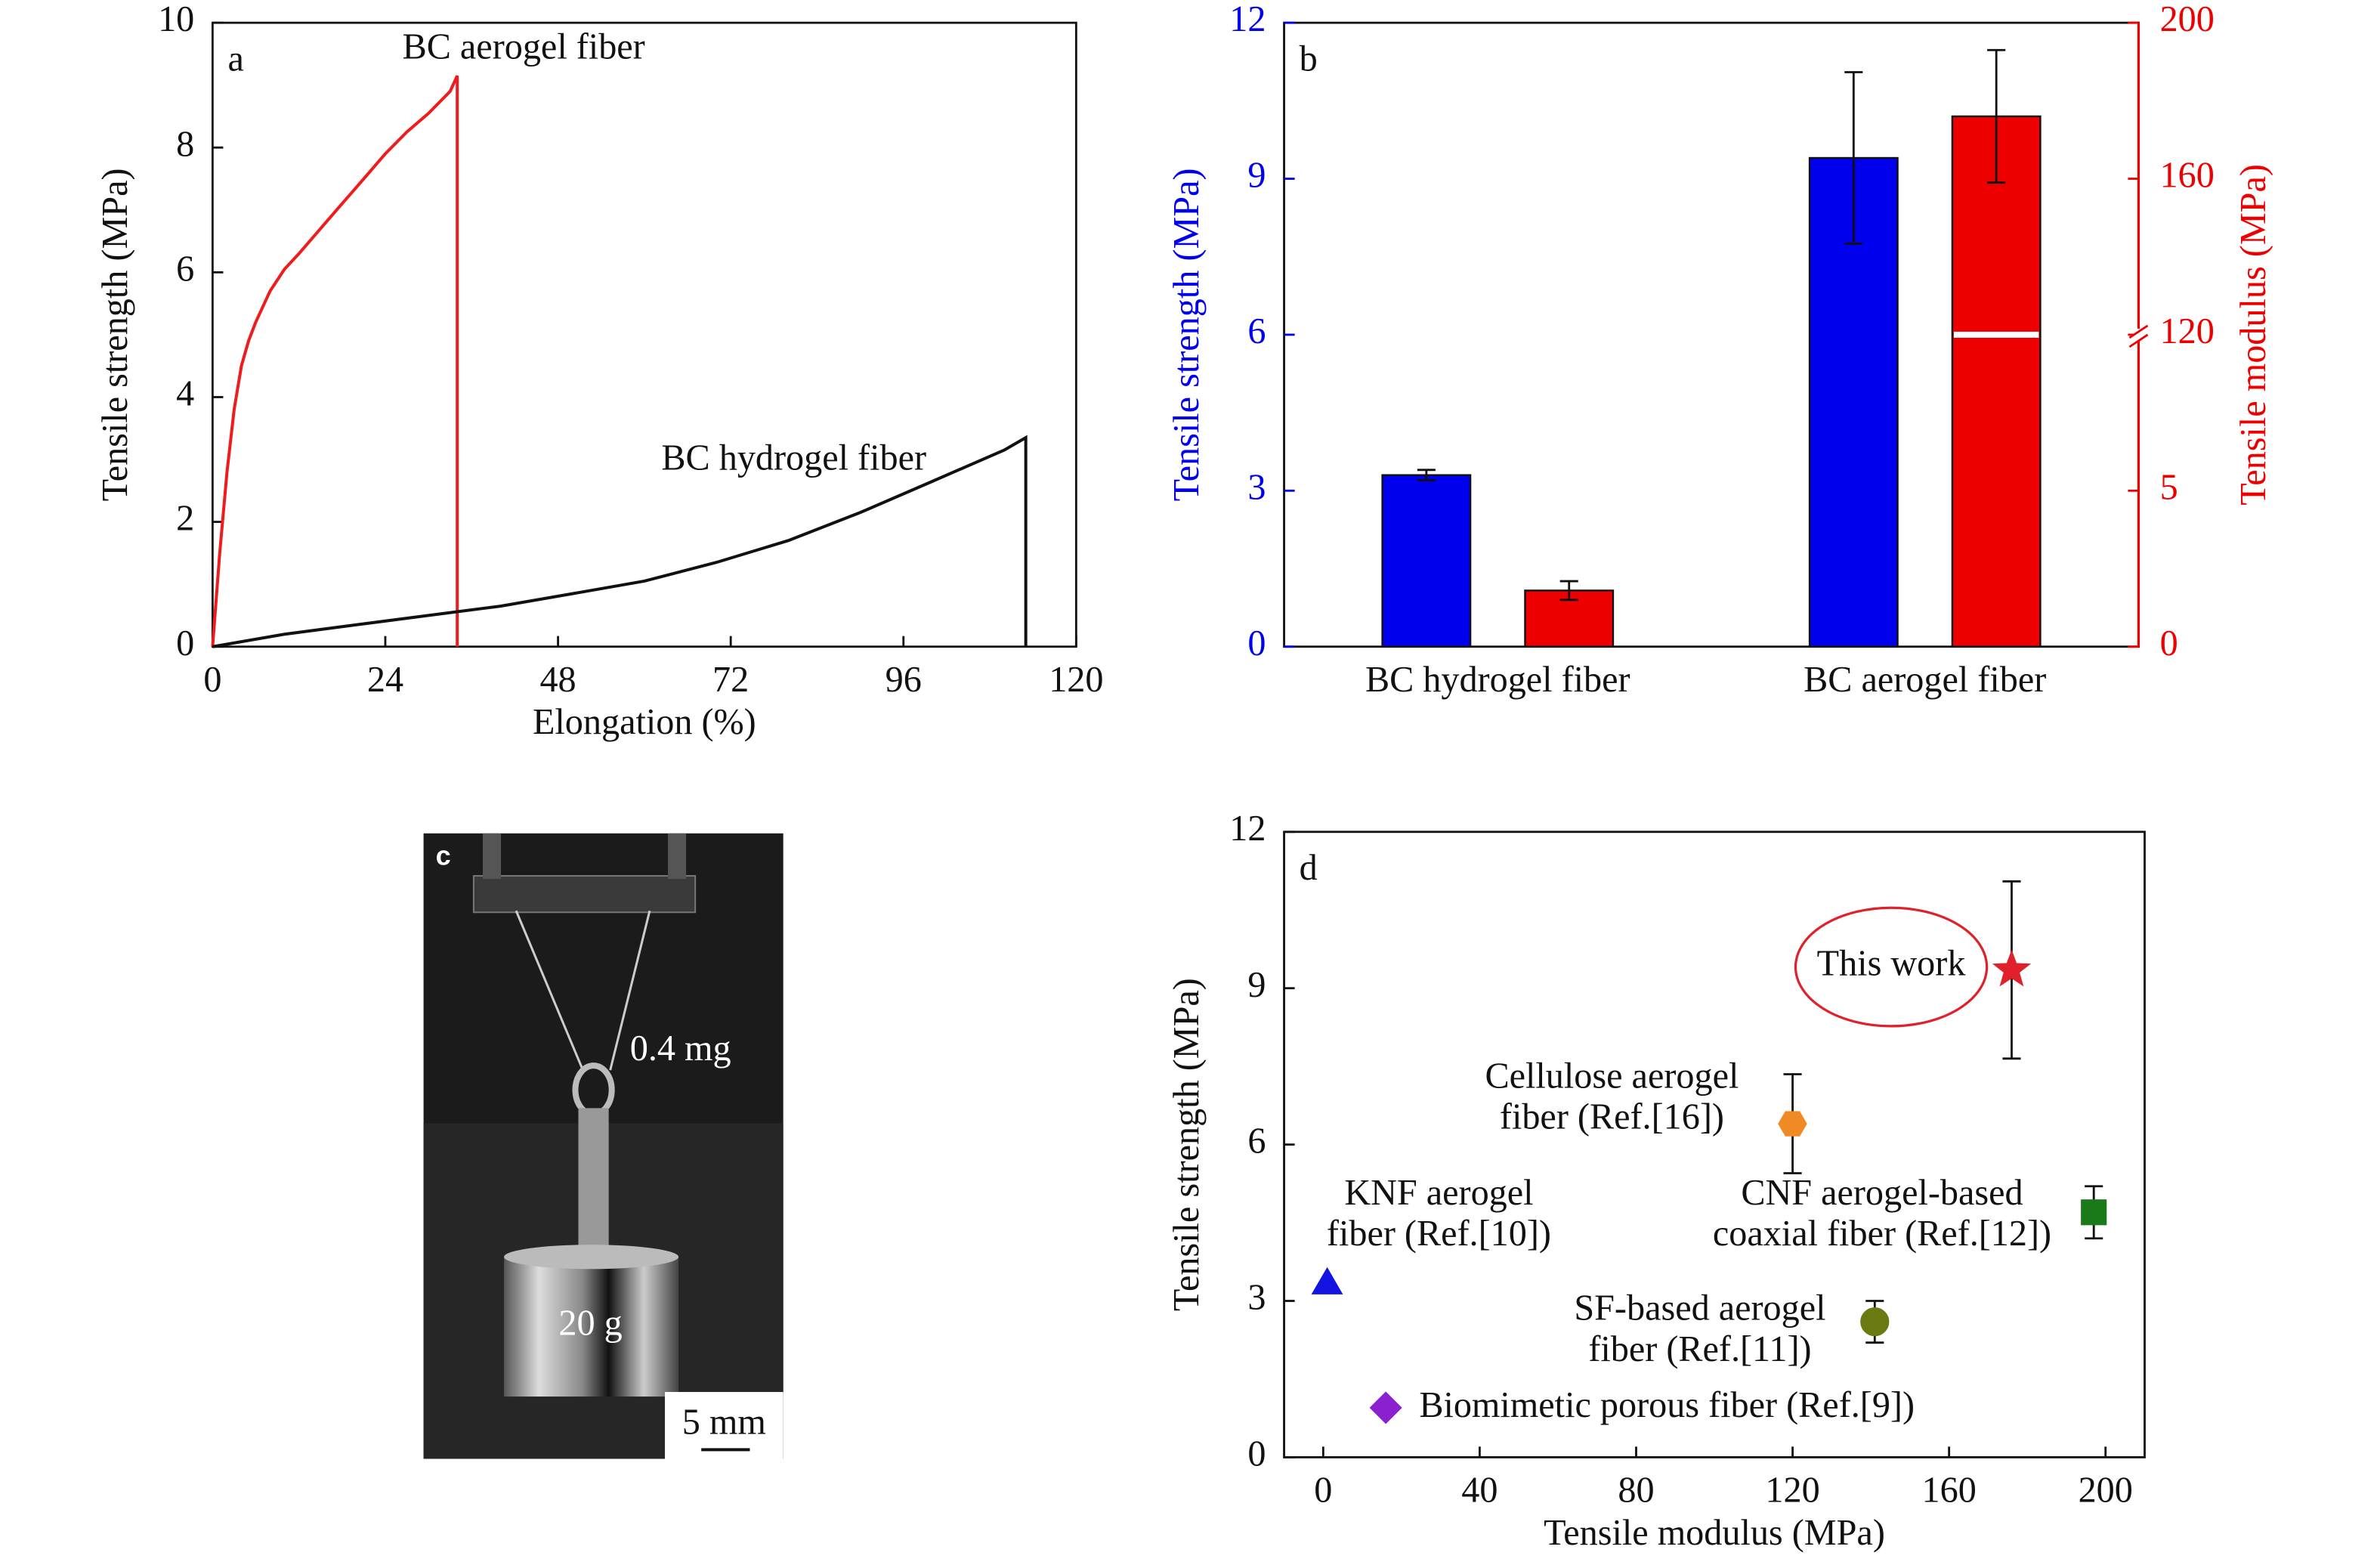  What do you see at coordinates (1309, 868) in the screenshot?
I see `panel-label: d` at bounding box center [1309, 868].